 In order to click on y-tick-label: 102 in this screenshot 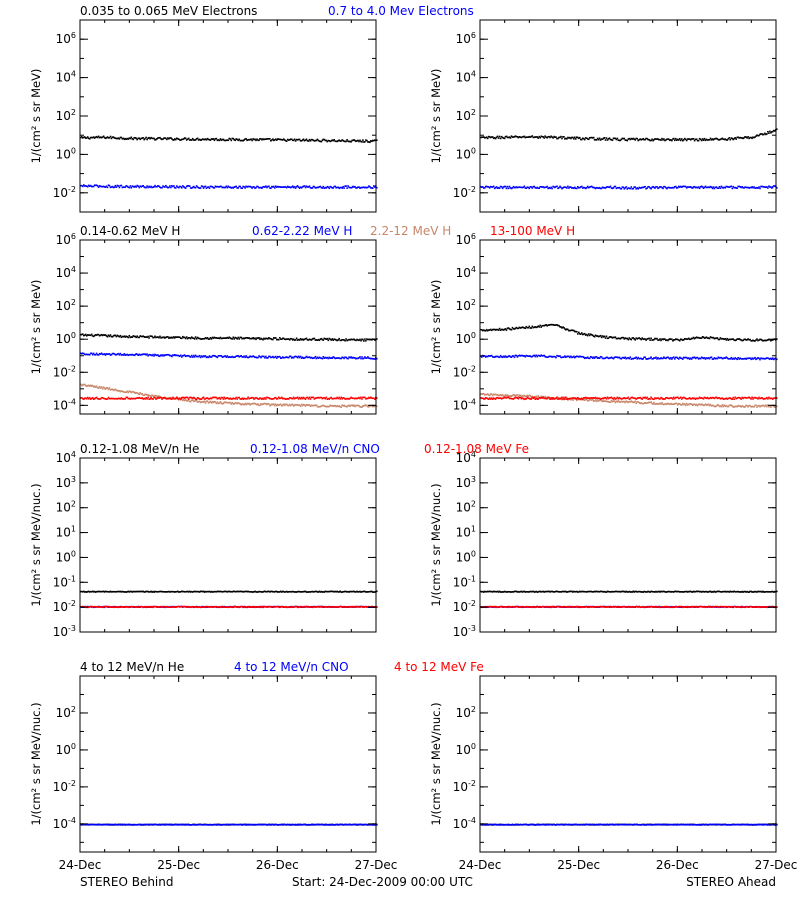, I will do `click(466, 115)`.